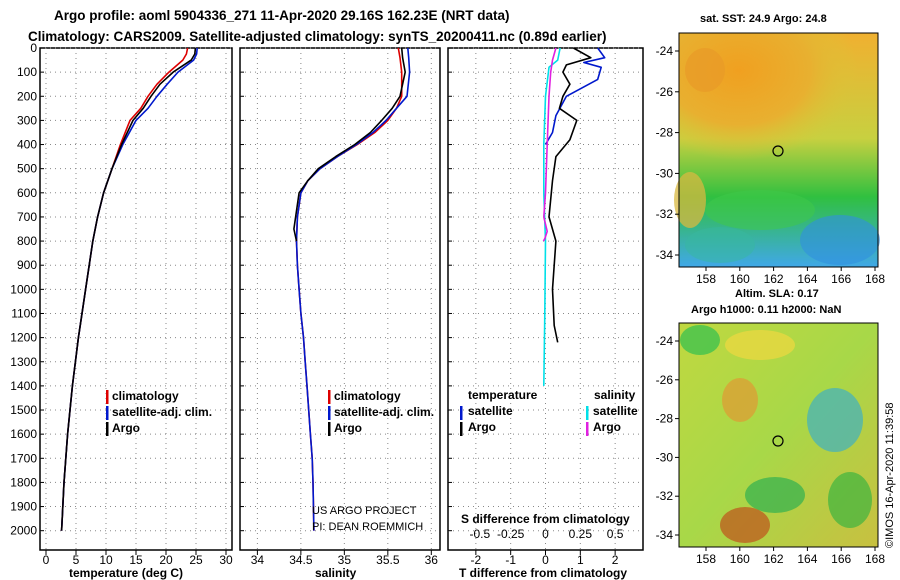  What do you see at coordinates (511, 534) in the screenshot?
I see `x-top-tick-label: -0.25` at bounding box center [511, 534].